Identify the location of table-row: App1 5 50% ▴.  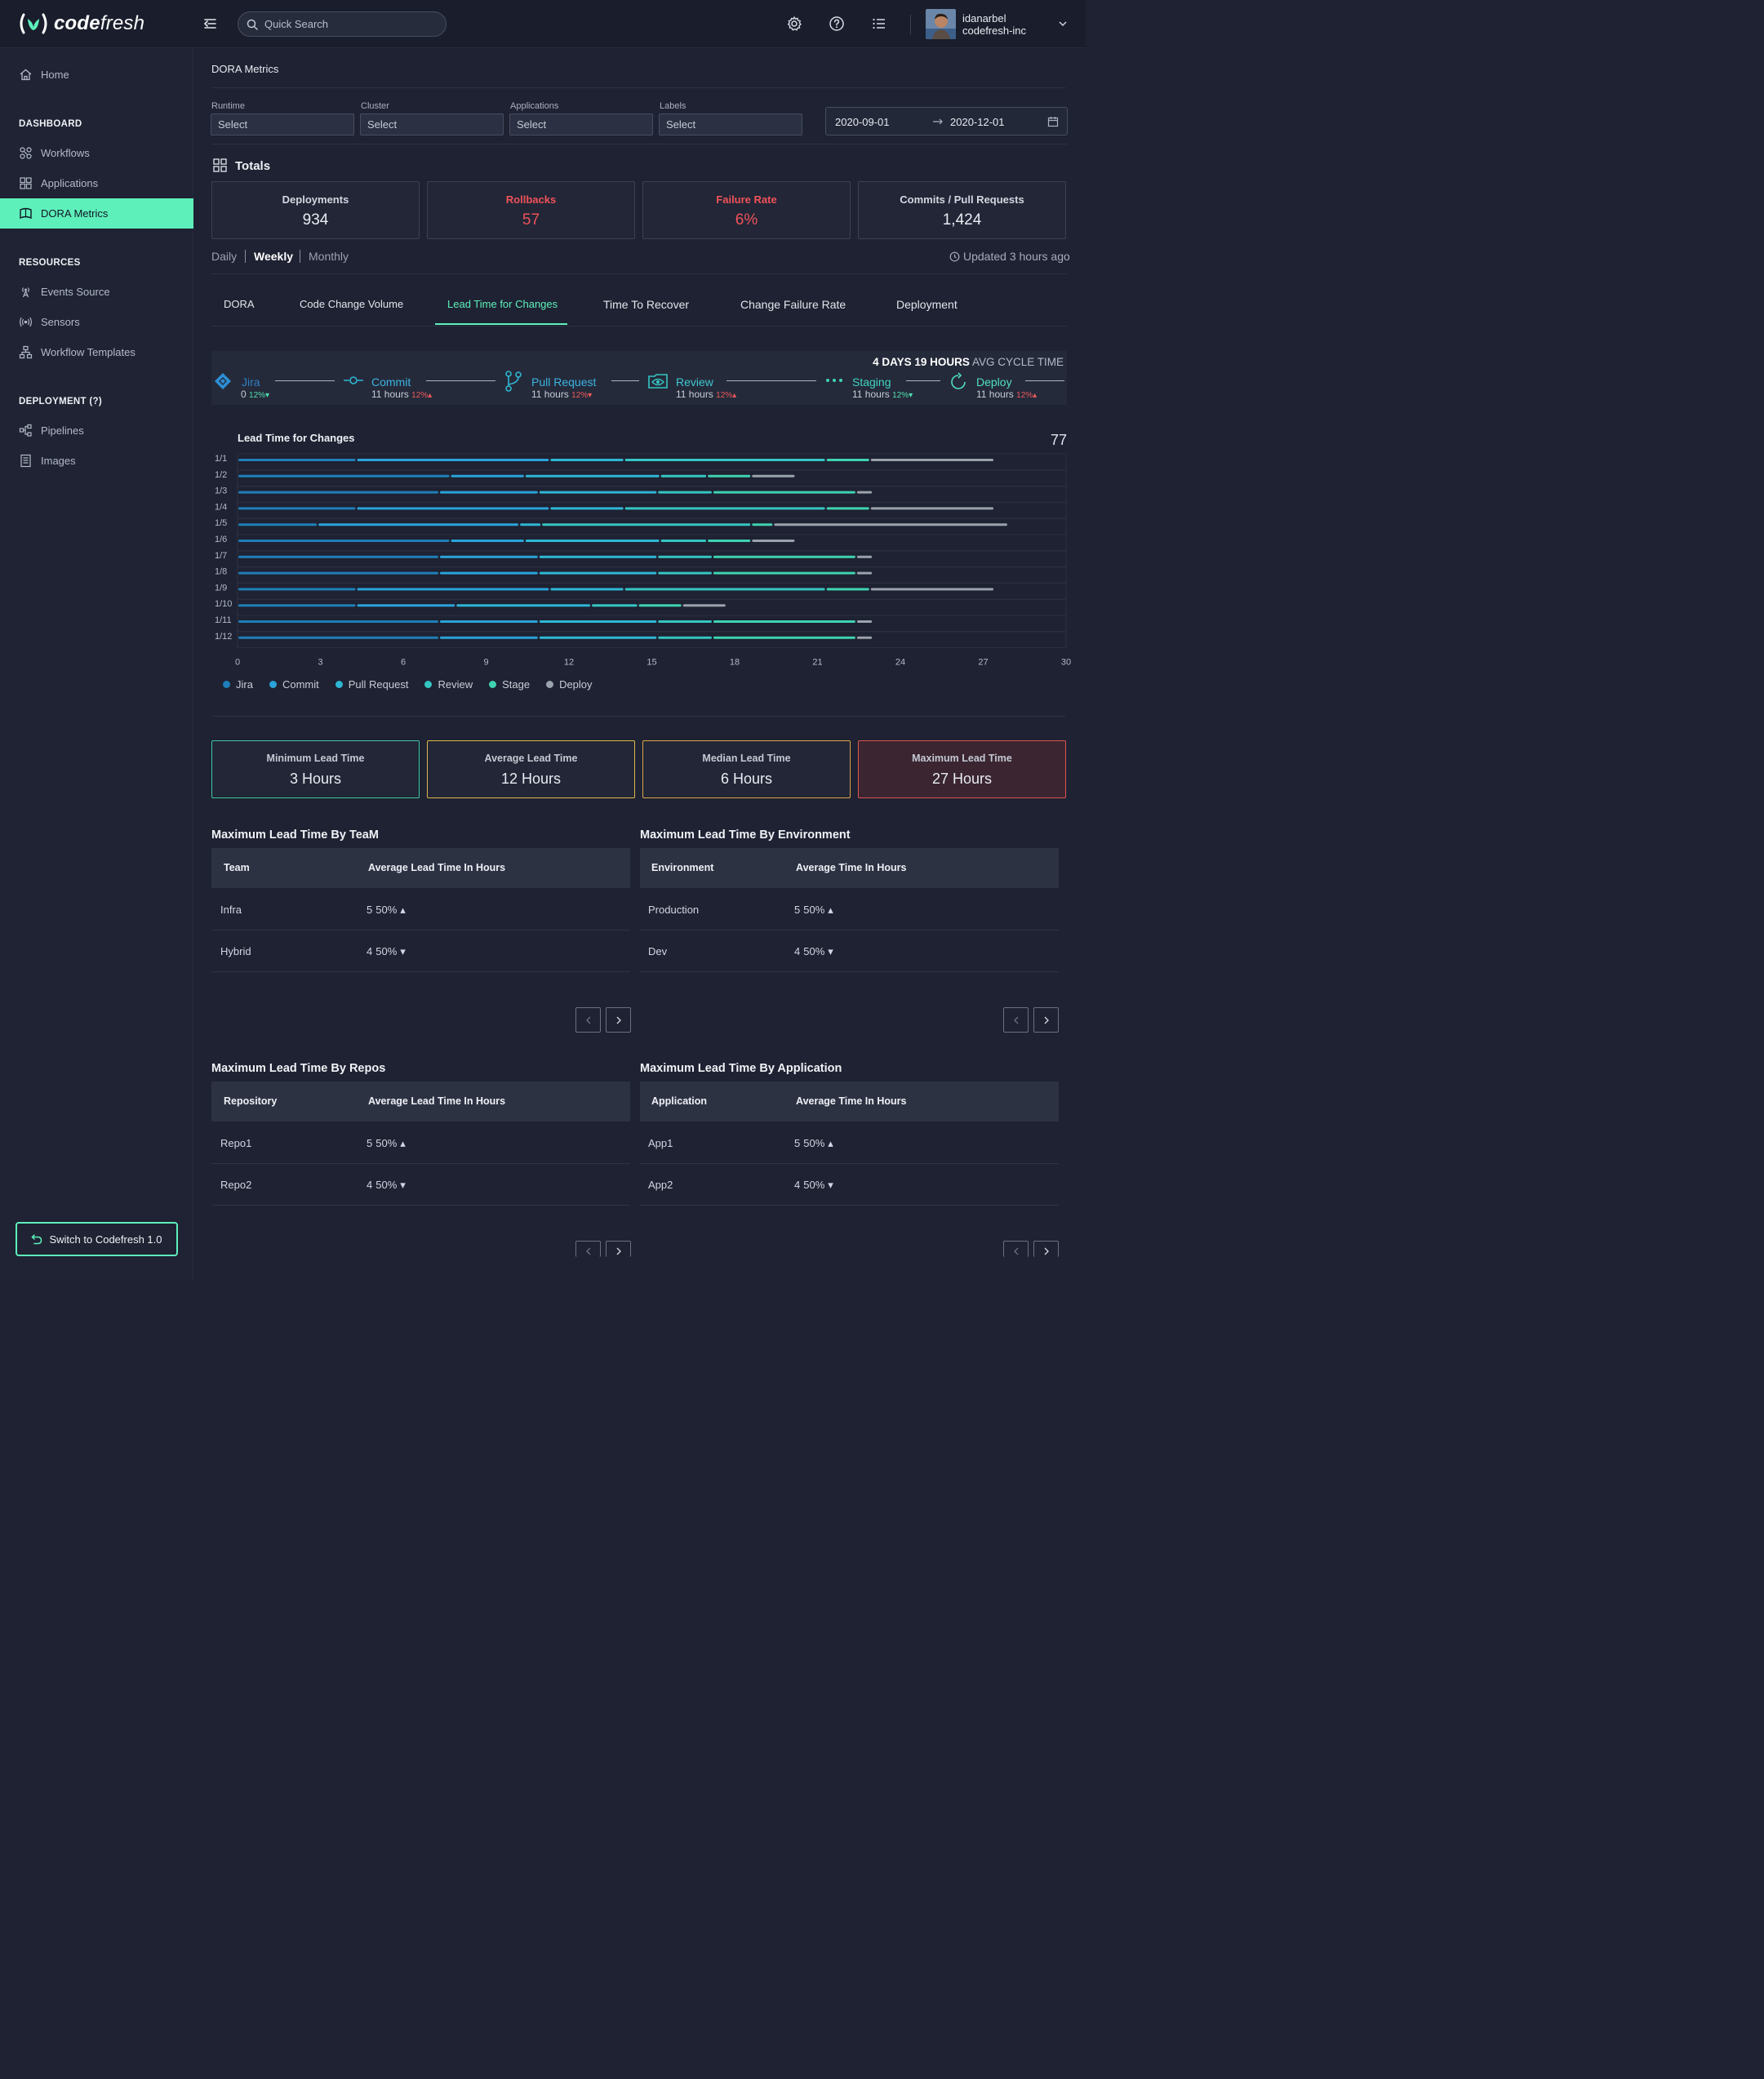
(849, 1143).